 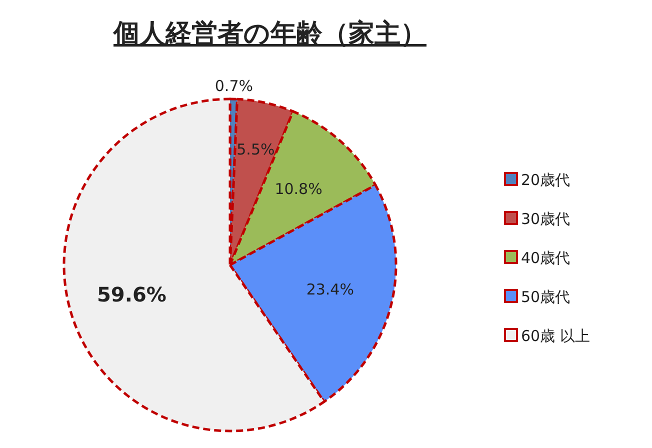 I want to click on legend-label: 60歳 以上, so click(x=555, y=336).